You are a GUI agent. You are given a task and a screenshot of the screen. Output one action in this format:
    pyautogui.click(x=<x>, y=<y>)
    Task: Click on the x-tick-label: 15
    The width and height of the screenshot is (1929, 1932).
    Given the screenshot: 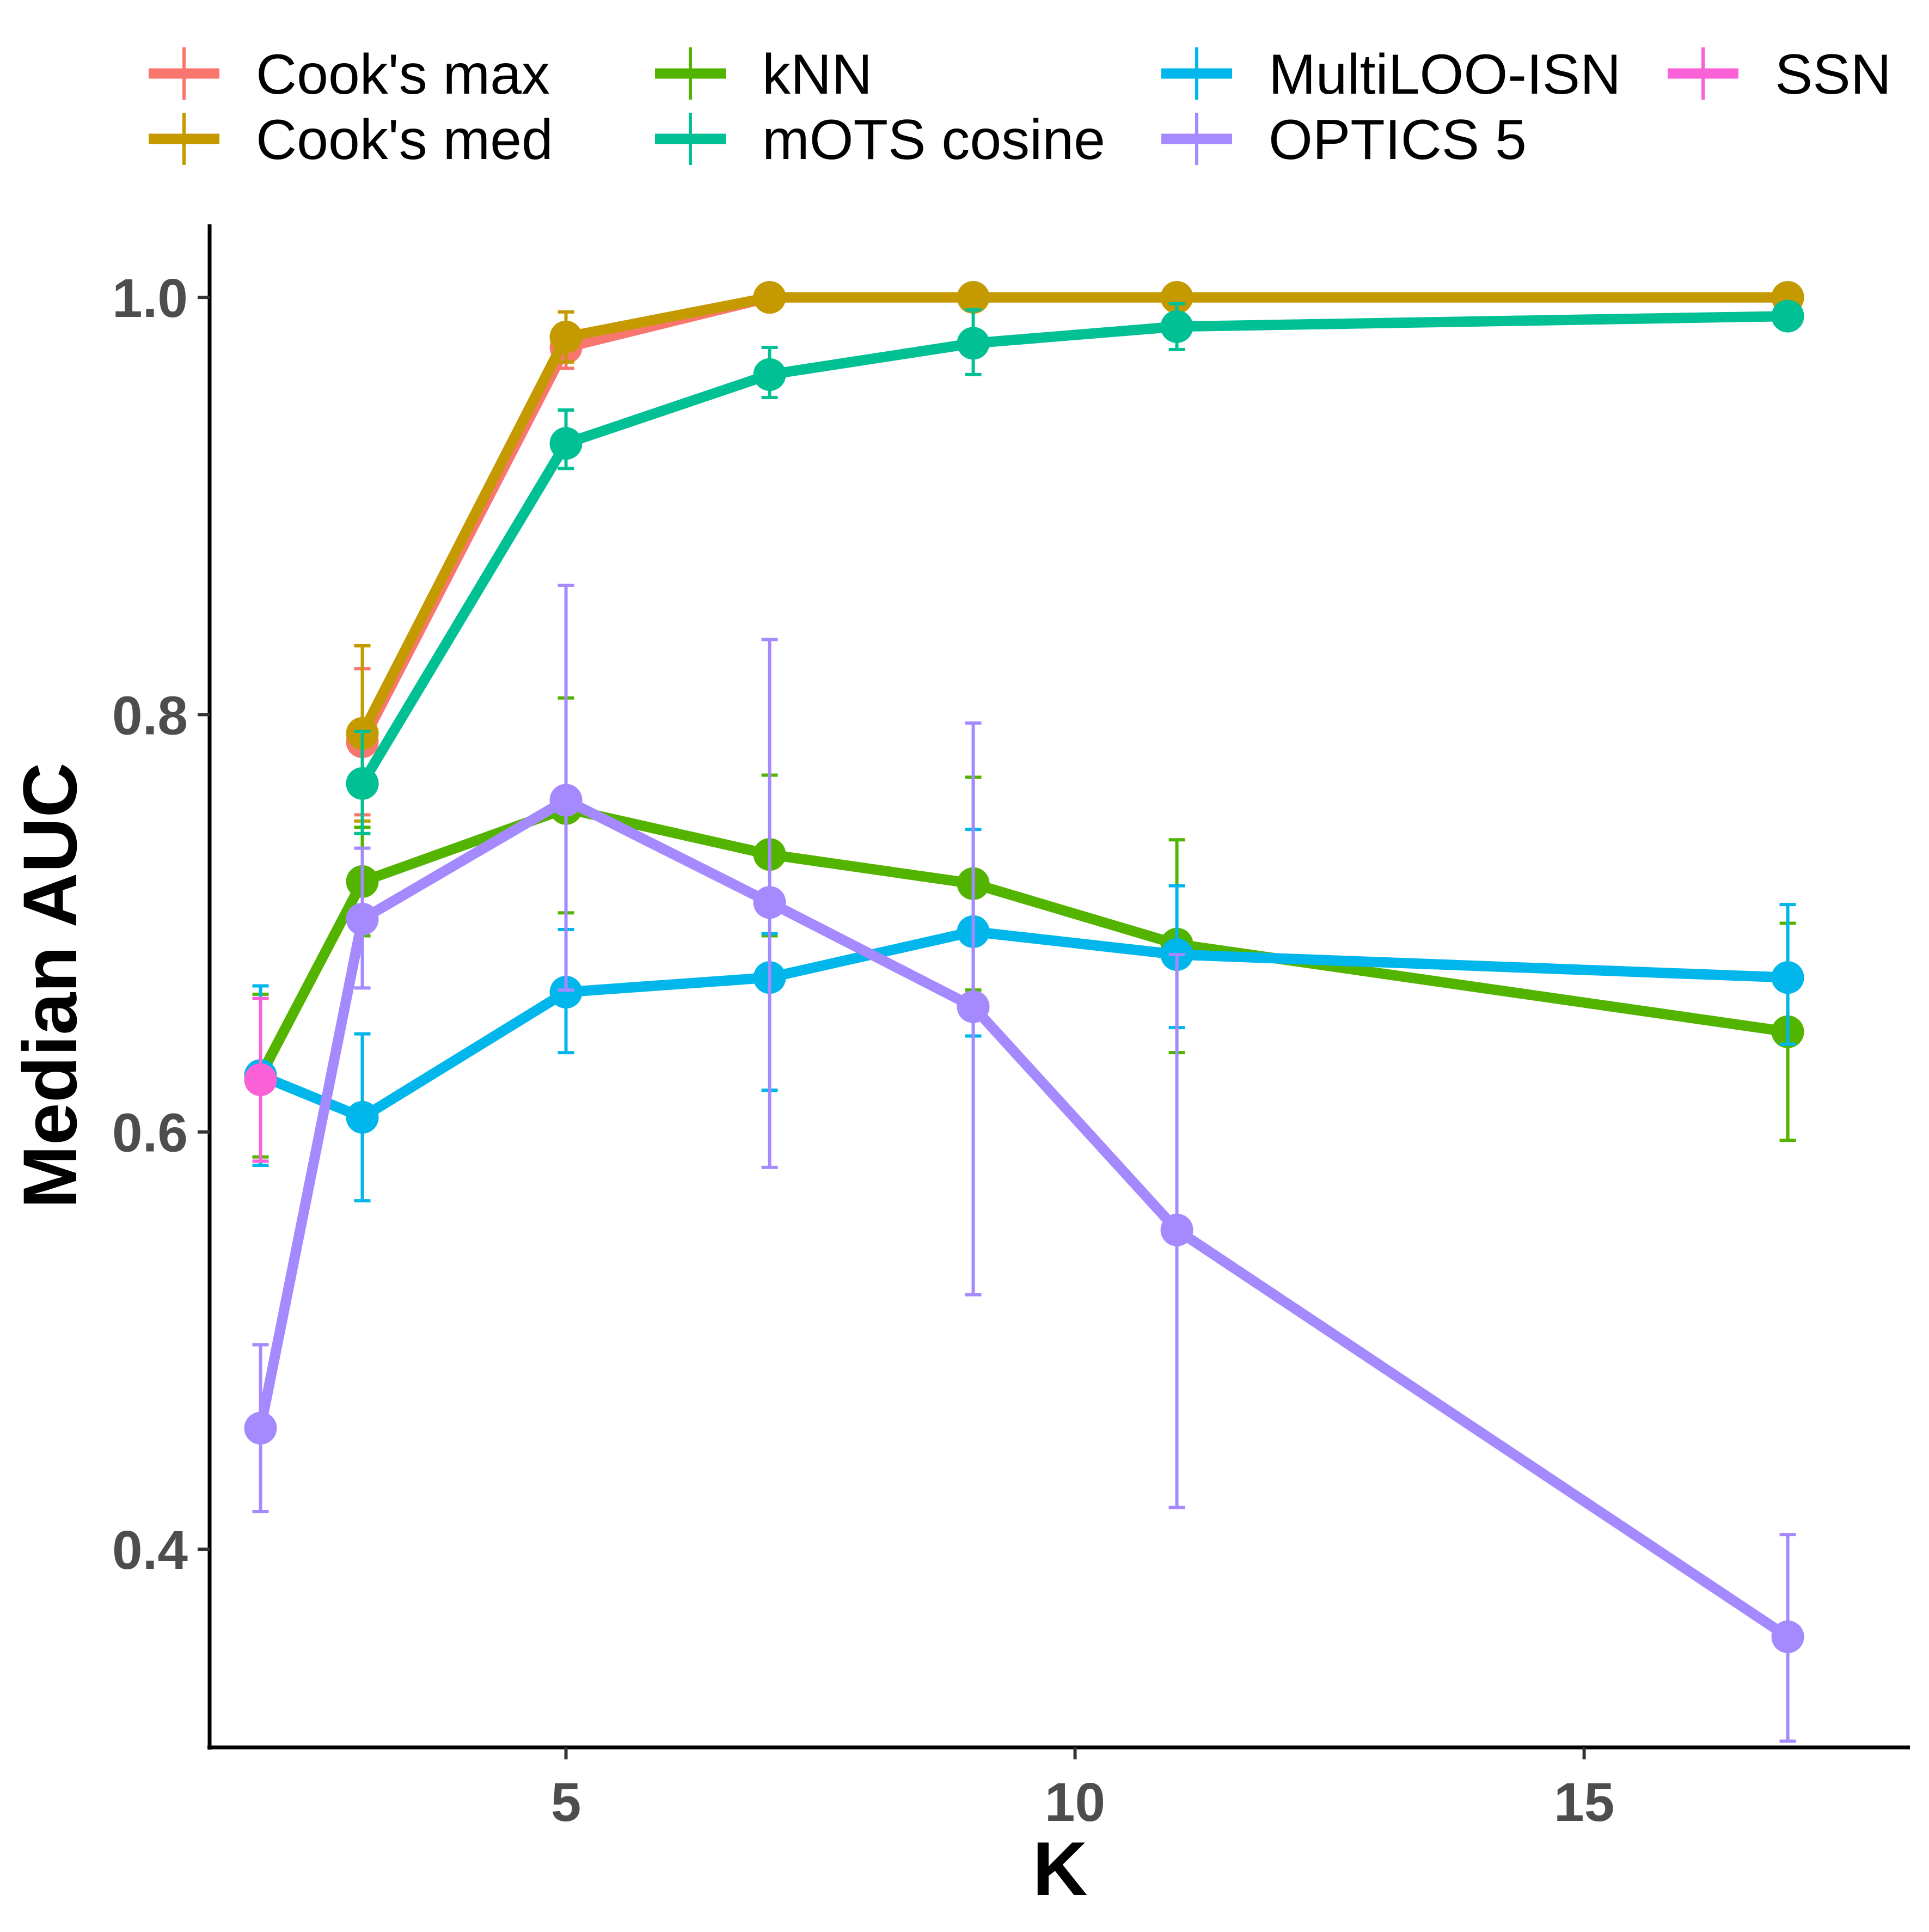 What is the action you would take?
    pyautogui.click(x=1584, y=1803)
    